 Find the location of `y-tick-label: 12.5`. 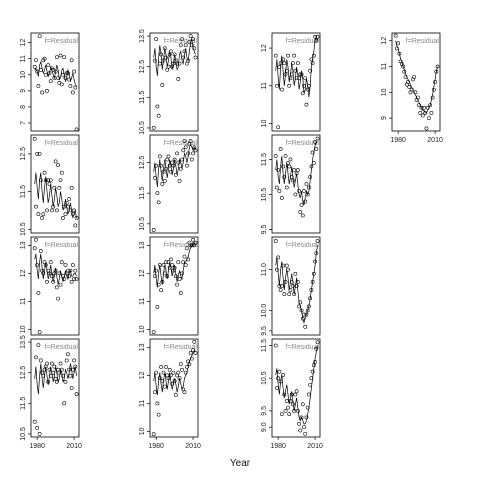

y-tick-label: 12.5 is located at coordinates (142, 67).